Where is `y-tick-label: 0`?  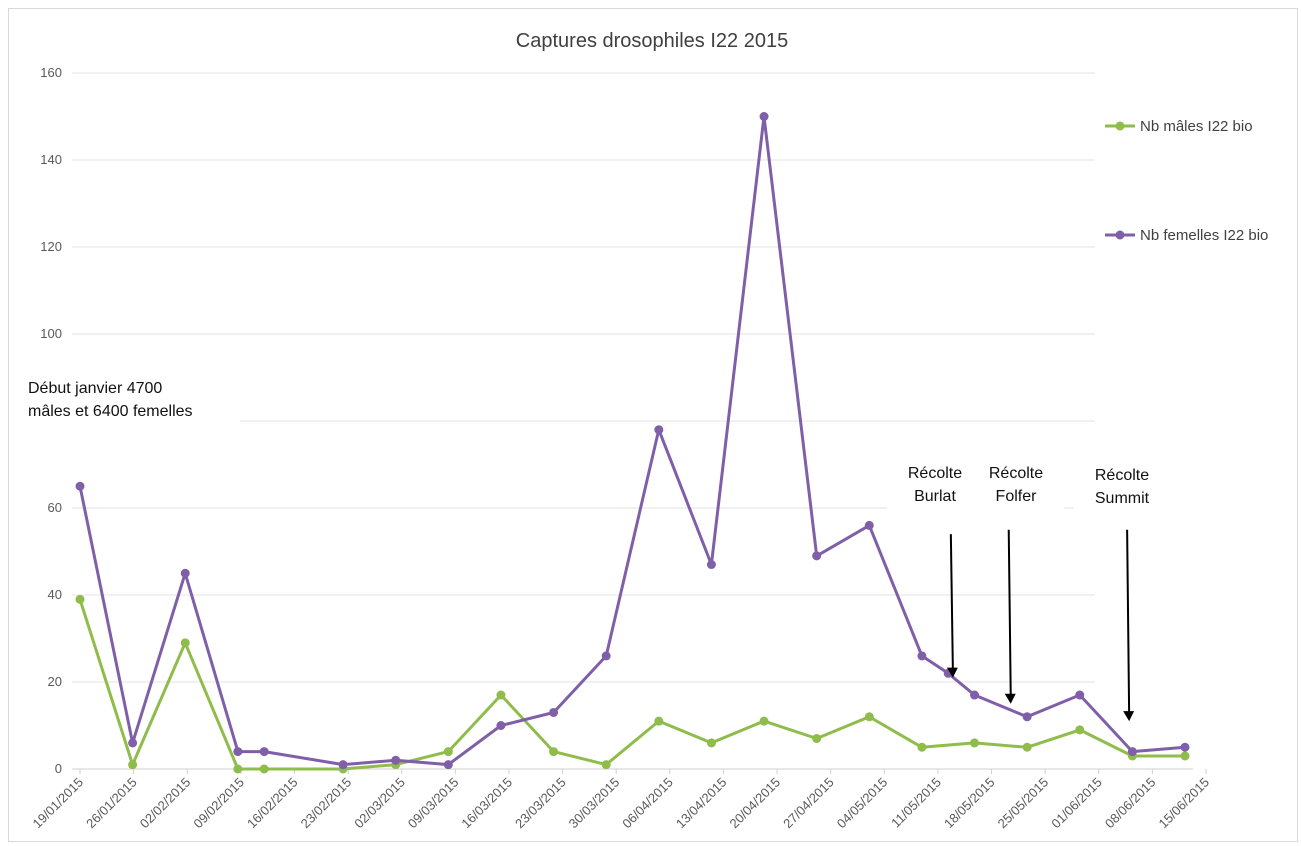
y-tick-label: 0 is located at coordinates (58, 768).